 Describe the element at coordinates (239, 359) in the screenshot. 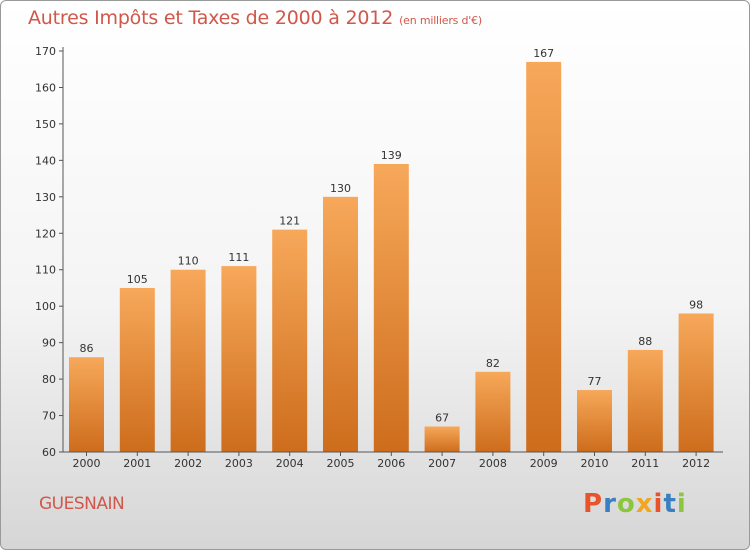

I see `bar-2003` at that location.